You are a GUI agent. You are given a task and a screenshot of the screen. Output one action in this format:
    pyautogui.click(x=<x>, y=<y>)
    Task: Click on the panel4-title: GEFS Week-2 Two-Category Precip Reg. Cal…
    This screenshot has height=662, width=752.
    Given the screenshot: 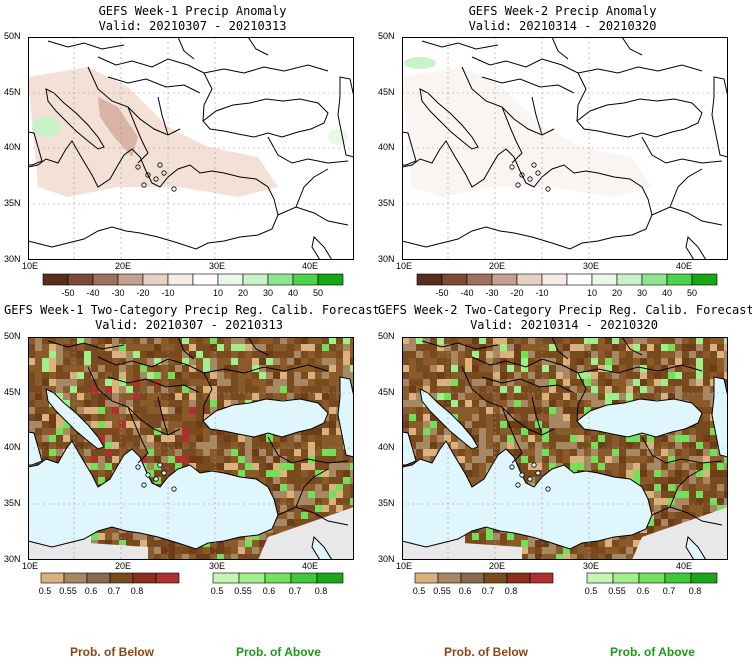 What is the action you would take?
    pyautogui.click(x=565, y=317)
    